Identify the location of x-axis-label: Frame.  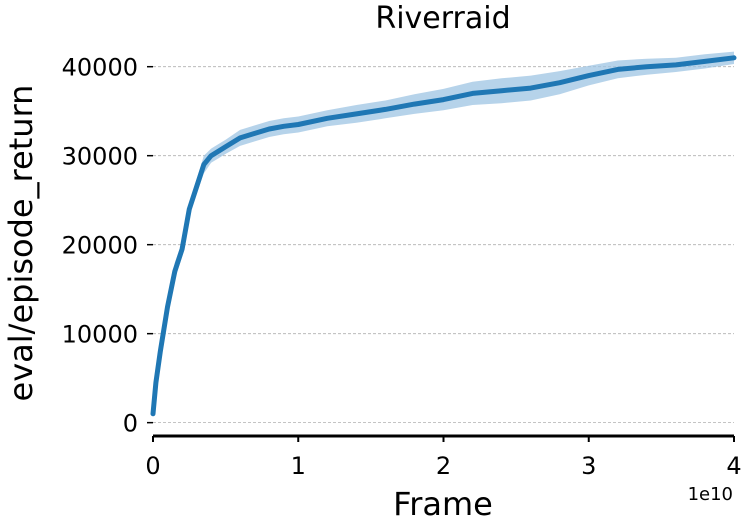
(443, 504).